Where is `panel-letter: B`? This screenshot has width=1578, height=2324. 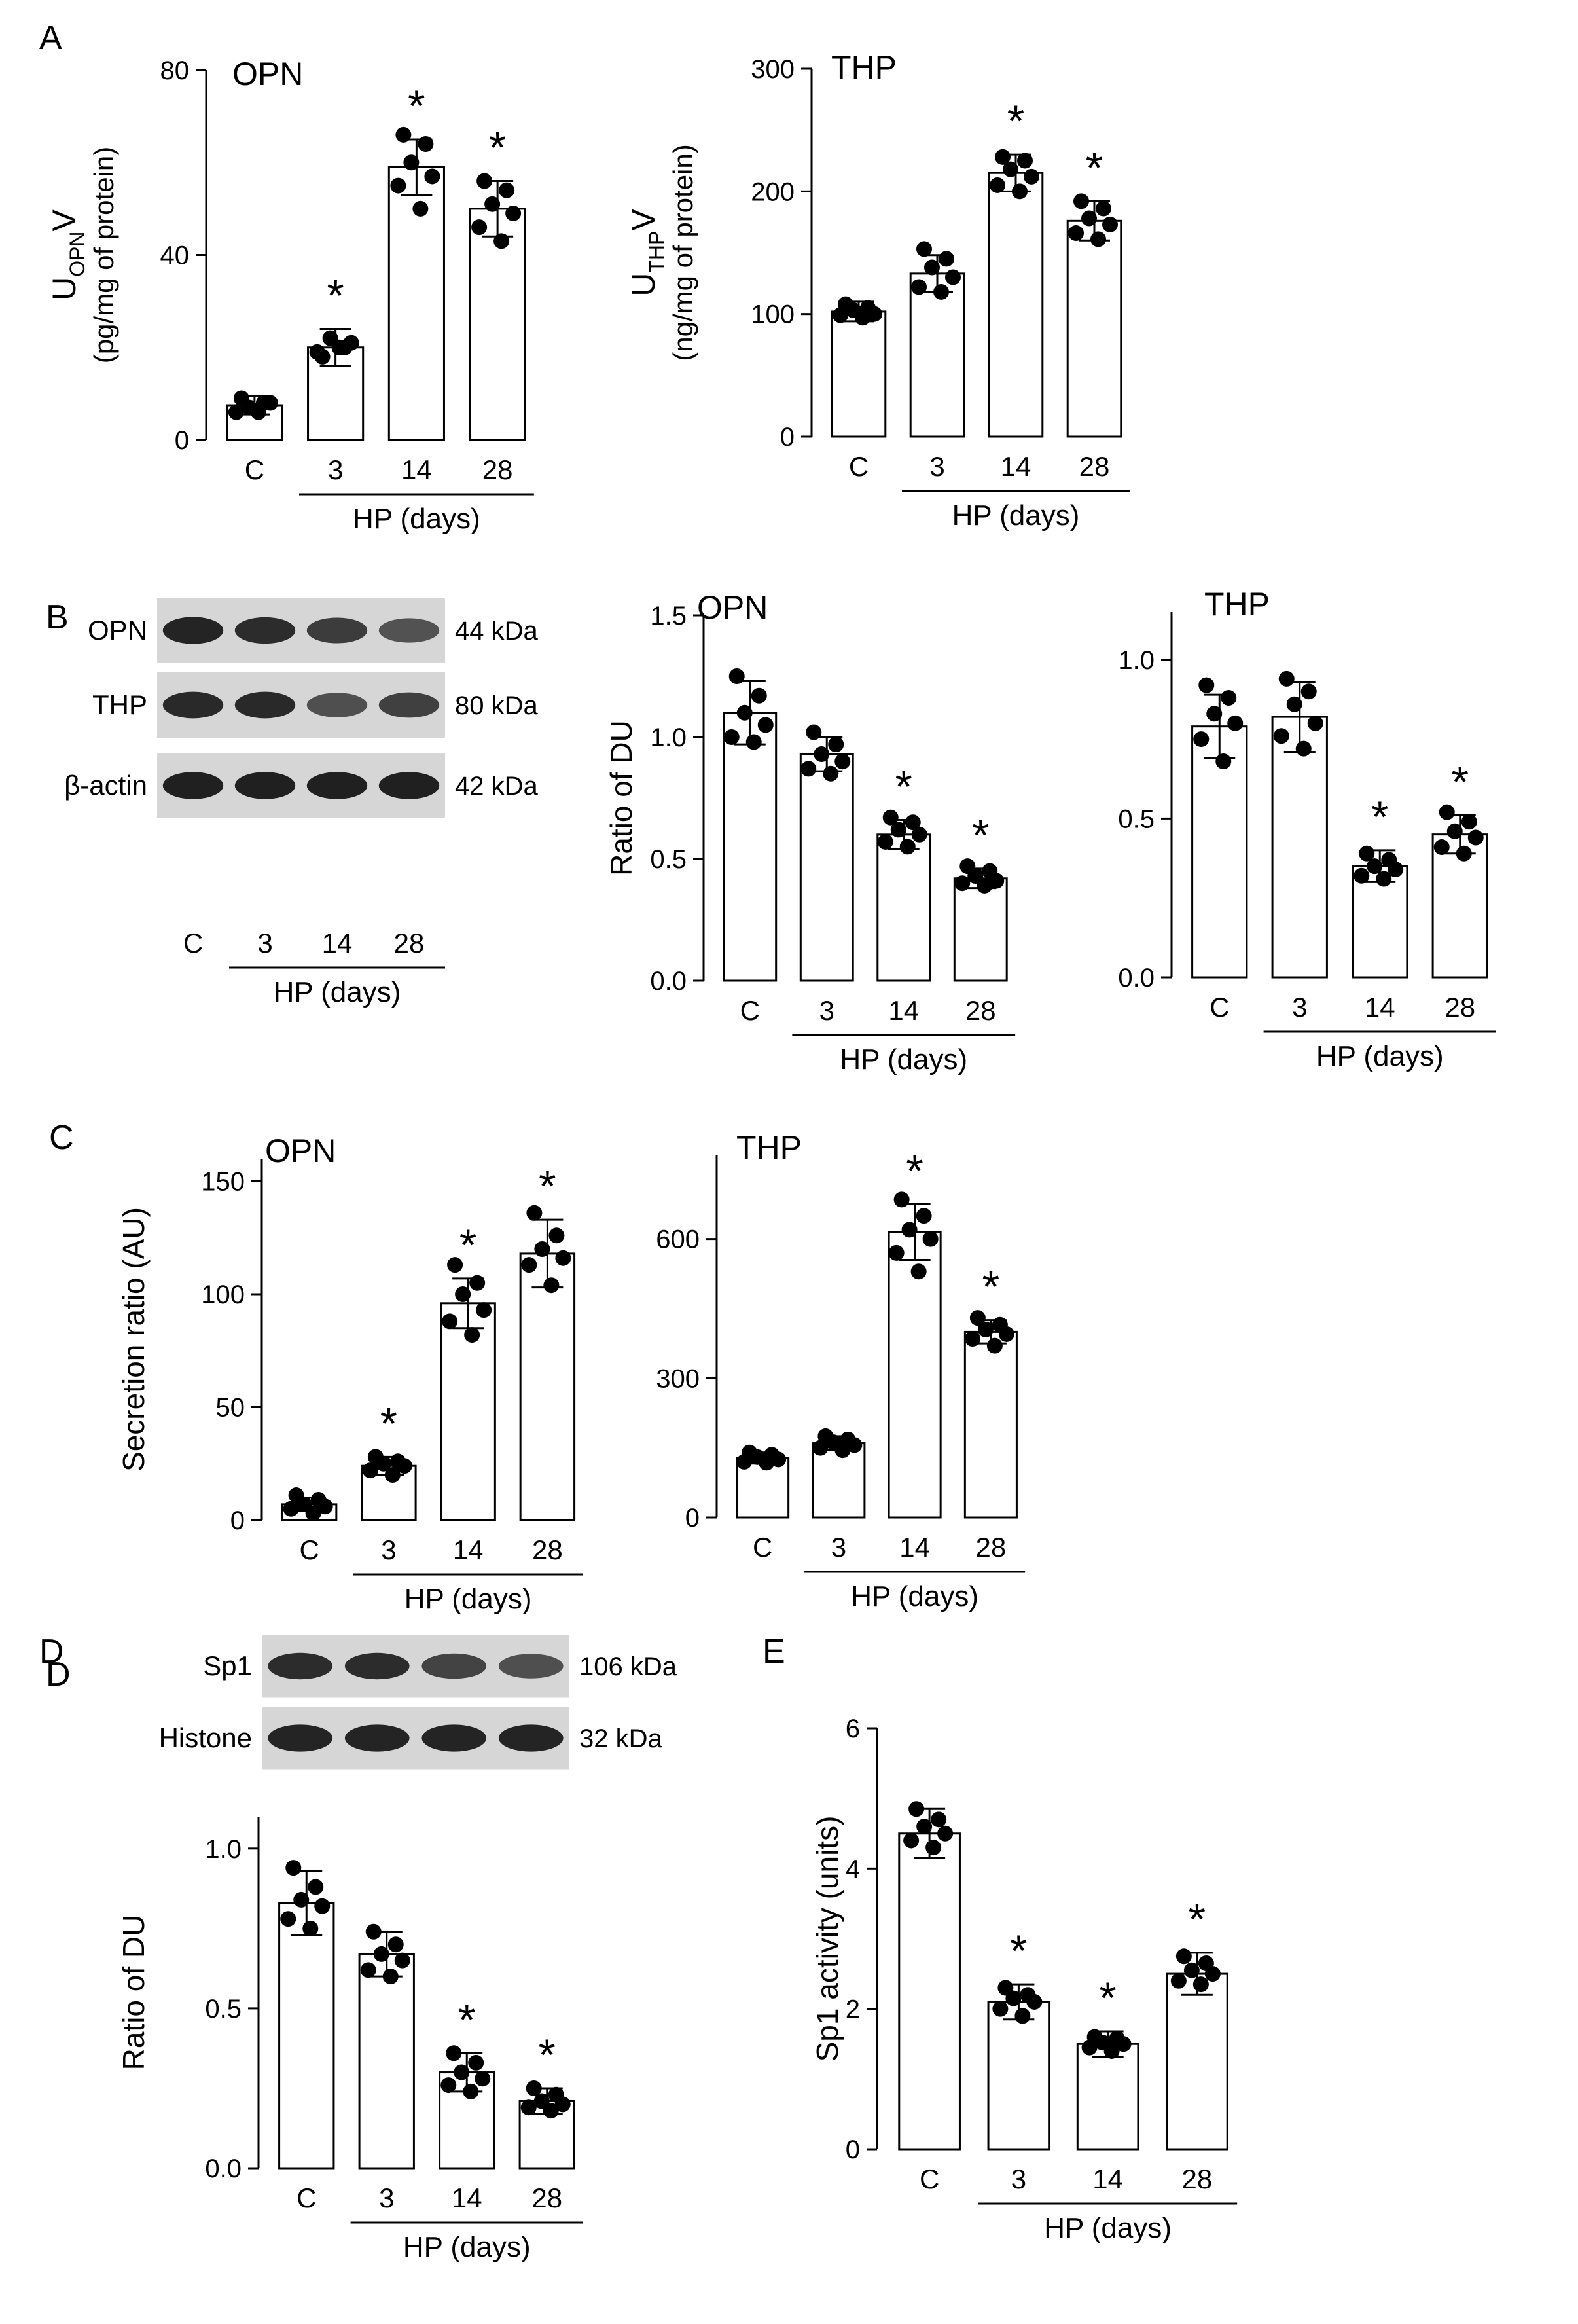
panel-letter: B is located at coordinates (11, 4).